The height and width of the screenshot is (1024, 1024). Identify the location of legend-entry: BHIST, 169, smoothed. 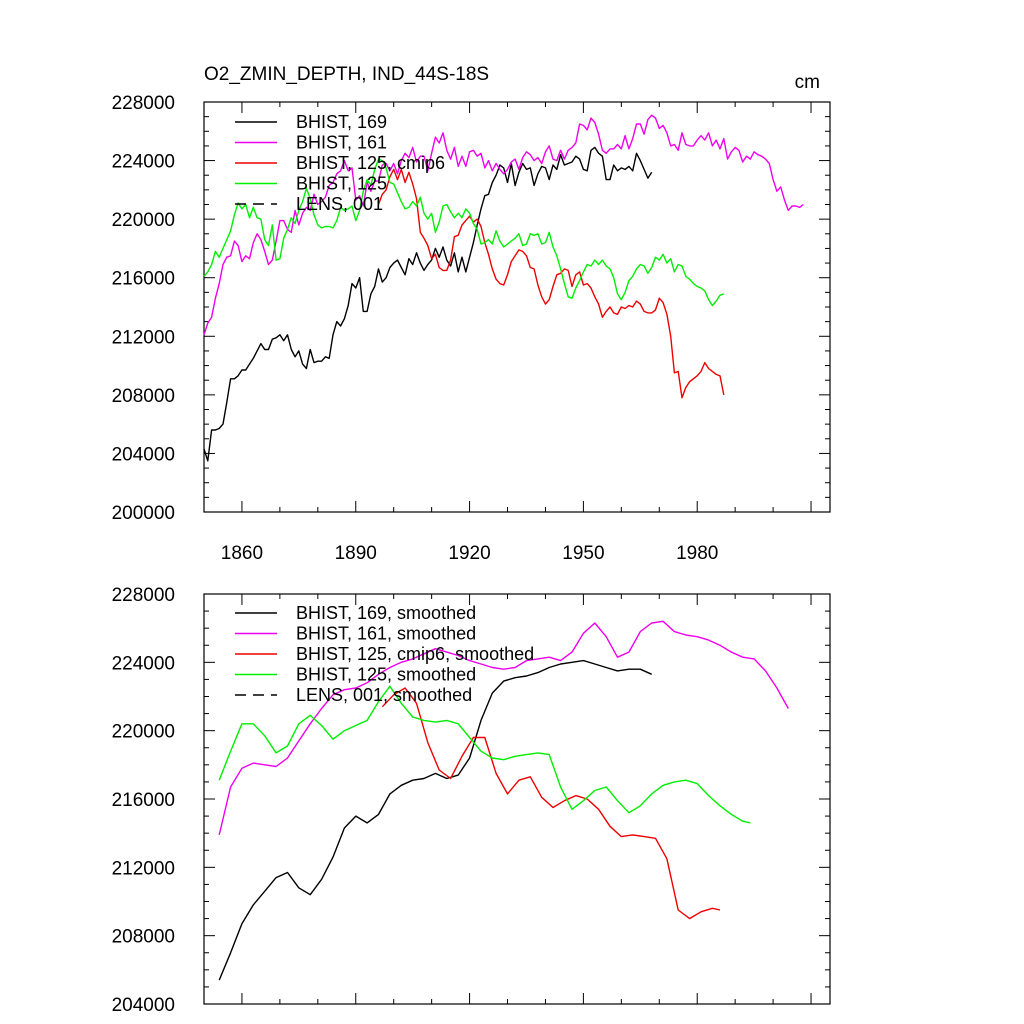
(386, 613).